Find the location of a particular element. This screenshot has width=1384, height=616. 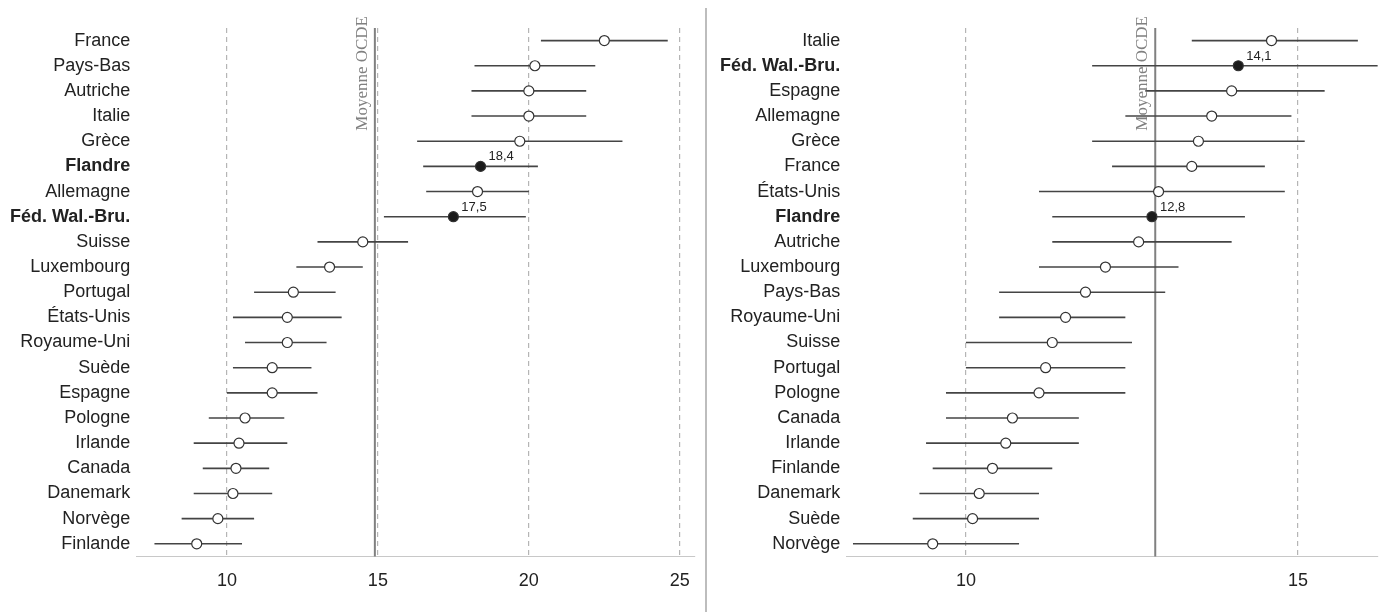

data-label: 17,5 is located at coordinates (474, 206).